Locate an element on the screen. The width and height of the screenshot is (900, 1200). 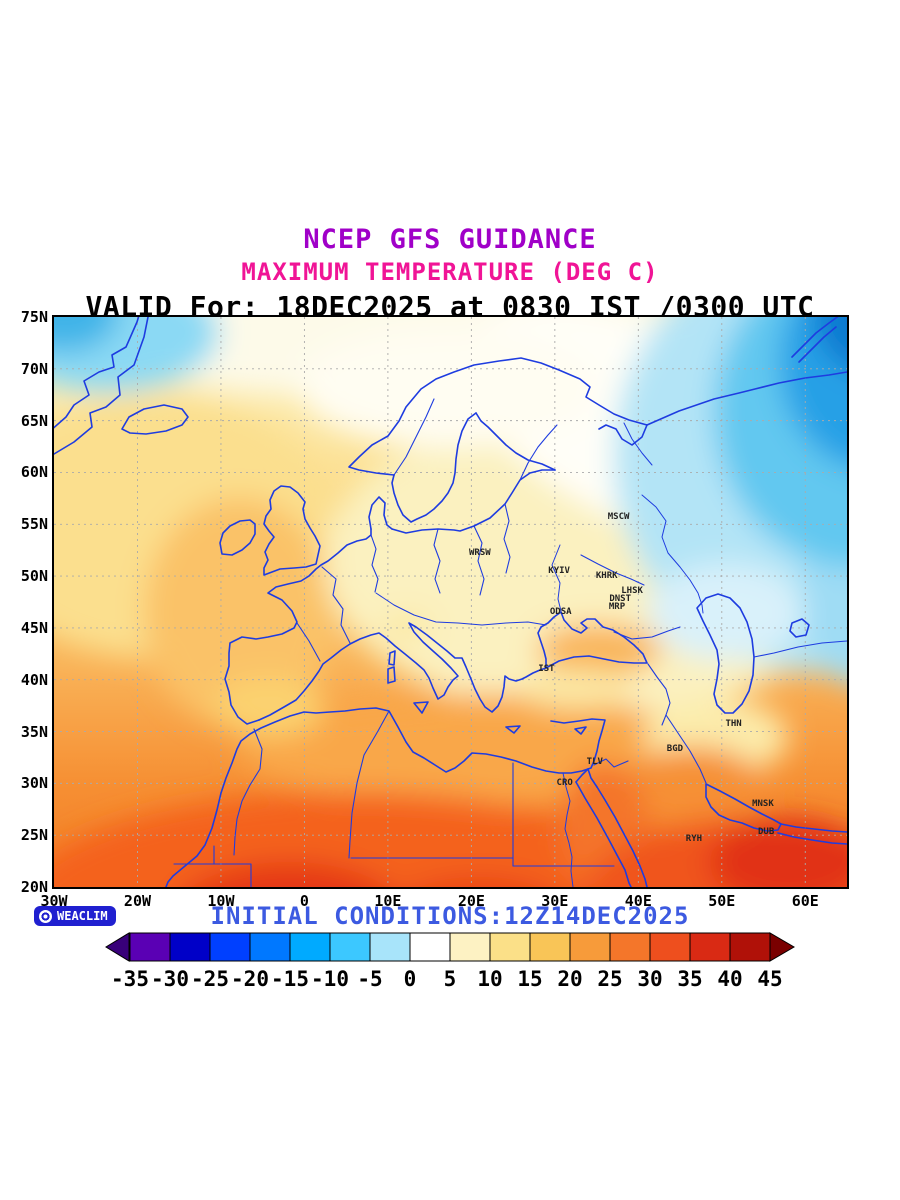
lat-tick-label: 50N is located at coordinates (34, 576).